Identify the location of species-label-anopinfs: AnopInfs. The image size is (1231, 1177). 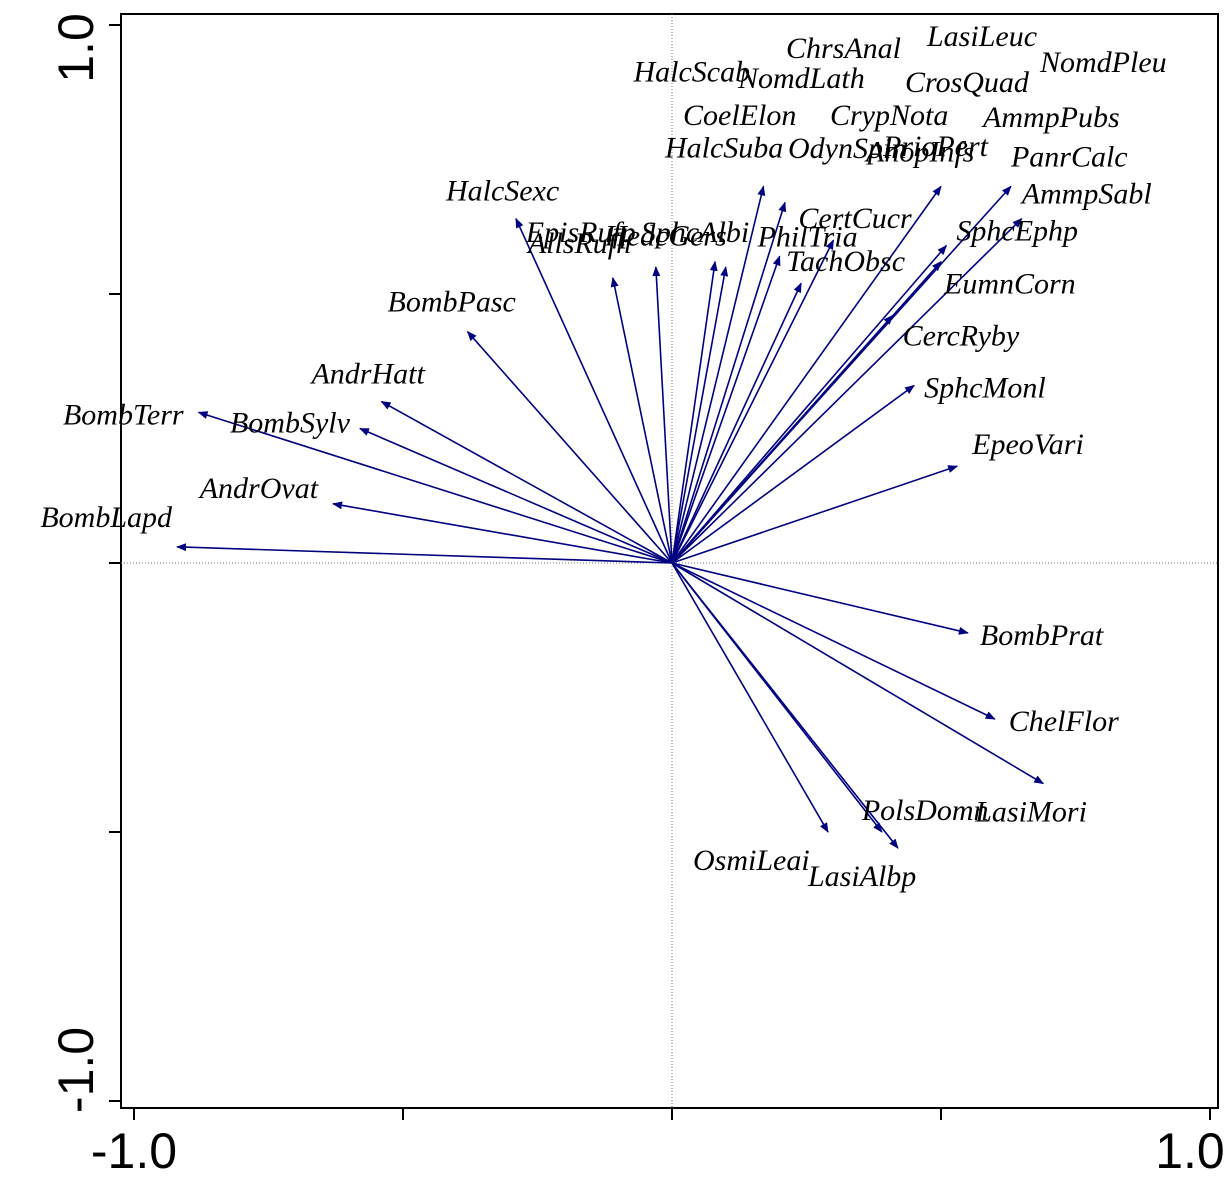
(919, 151).